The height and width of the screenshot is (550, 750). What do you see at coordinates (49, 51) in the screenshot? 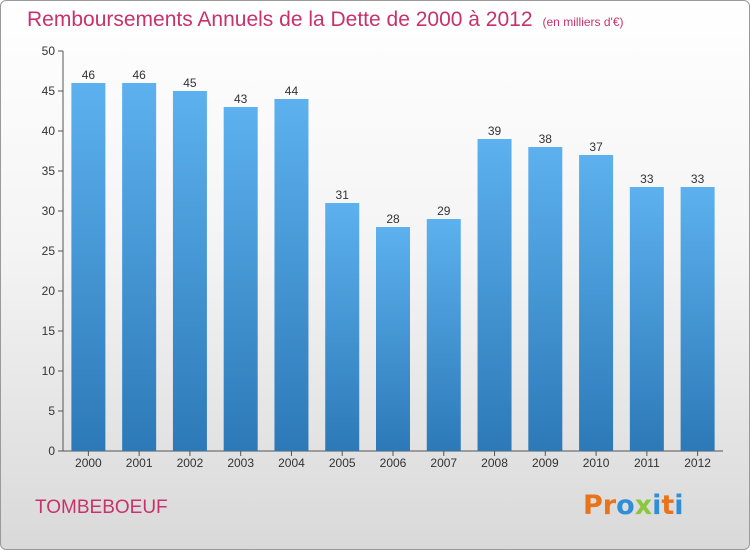
I see `y-tick-label: 50` at bounding box center [49, 51].